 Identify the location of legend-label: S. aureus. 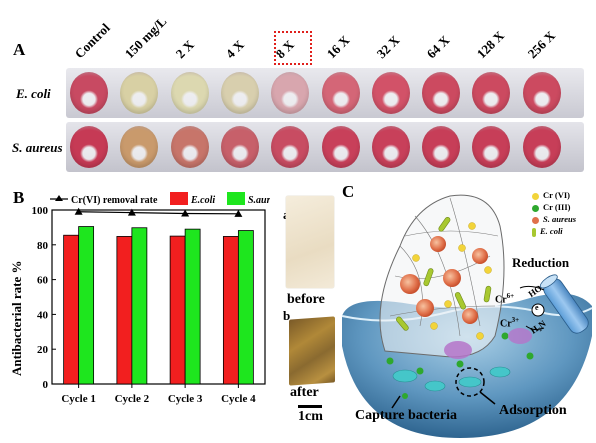
(560, 219).